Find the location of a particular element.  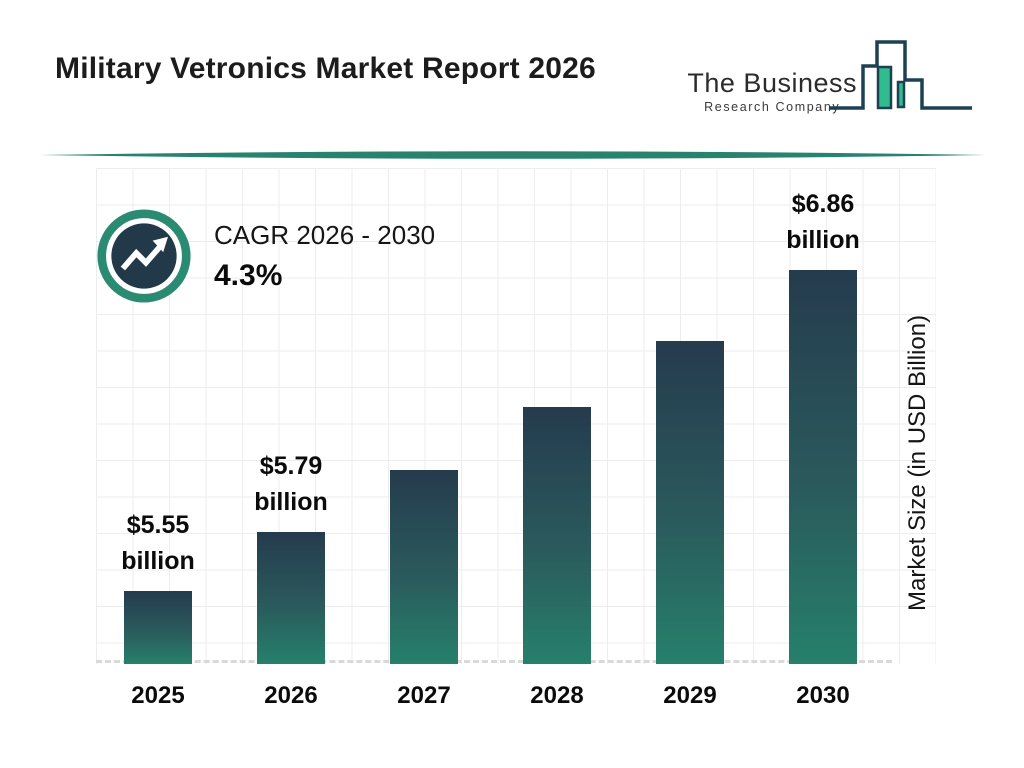

cagr-text-block: CAGR 2026 - 2030 4.3% is located at coordinates (324, 256).